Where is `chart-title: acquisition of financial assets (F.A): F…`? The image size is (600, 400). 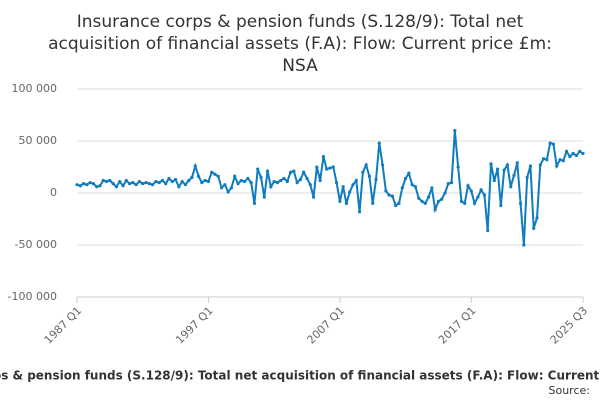
chart-title: acquisition of financial assets (F.A): F… is located at coordinates (300, 44).